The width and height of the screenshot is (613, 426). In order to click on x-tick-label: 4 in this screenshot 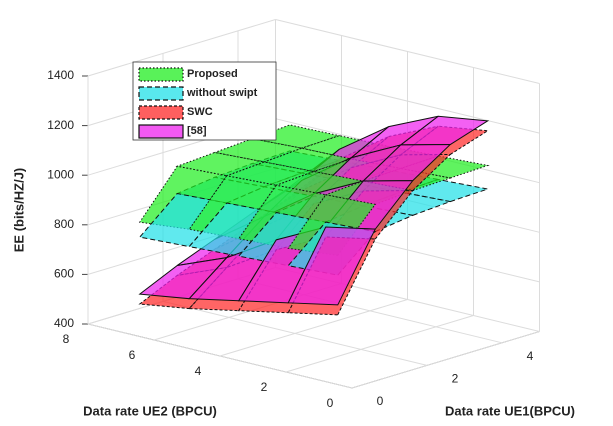, I will do `click(530, 356)`.